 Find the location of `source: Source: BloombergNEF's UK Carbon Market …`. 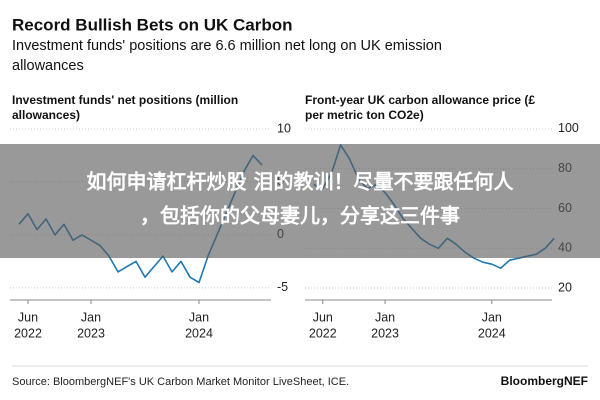

source: Source: BloombergNEF's UK Carbon Market … is located at coordinates (180, 382).